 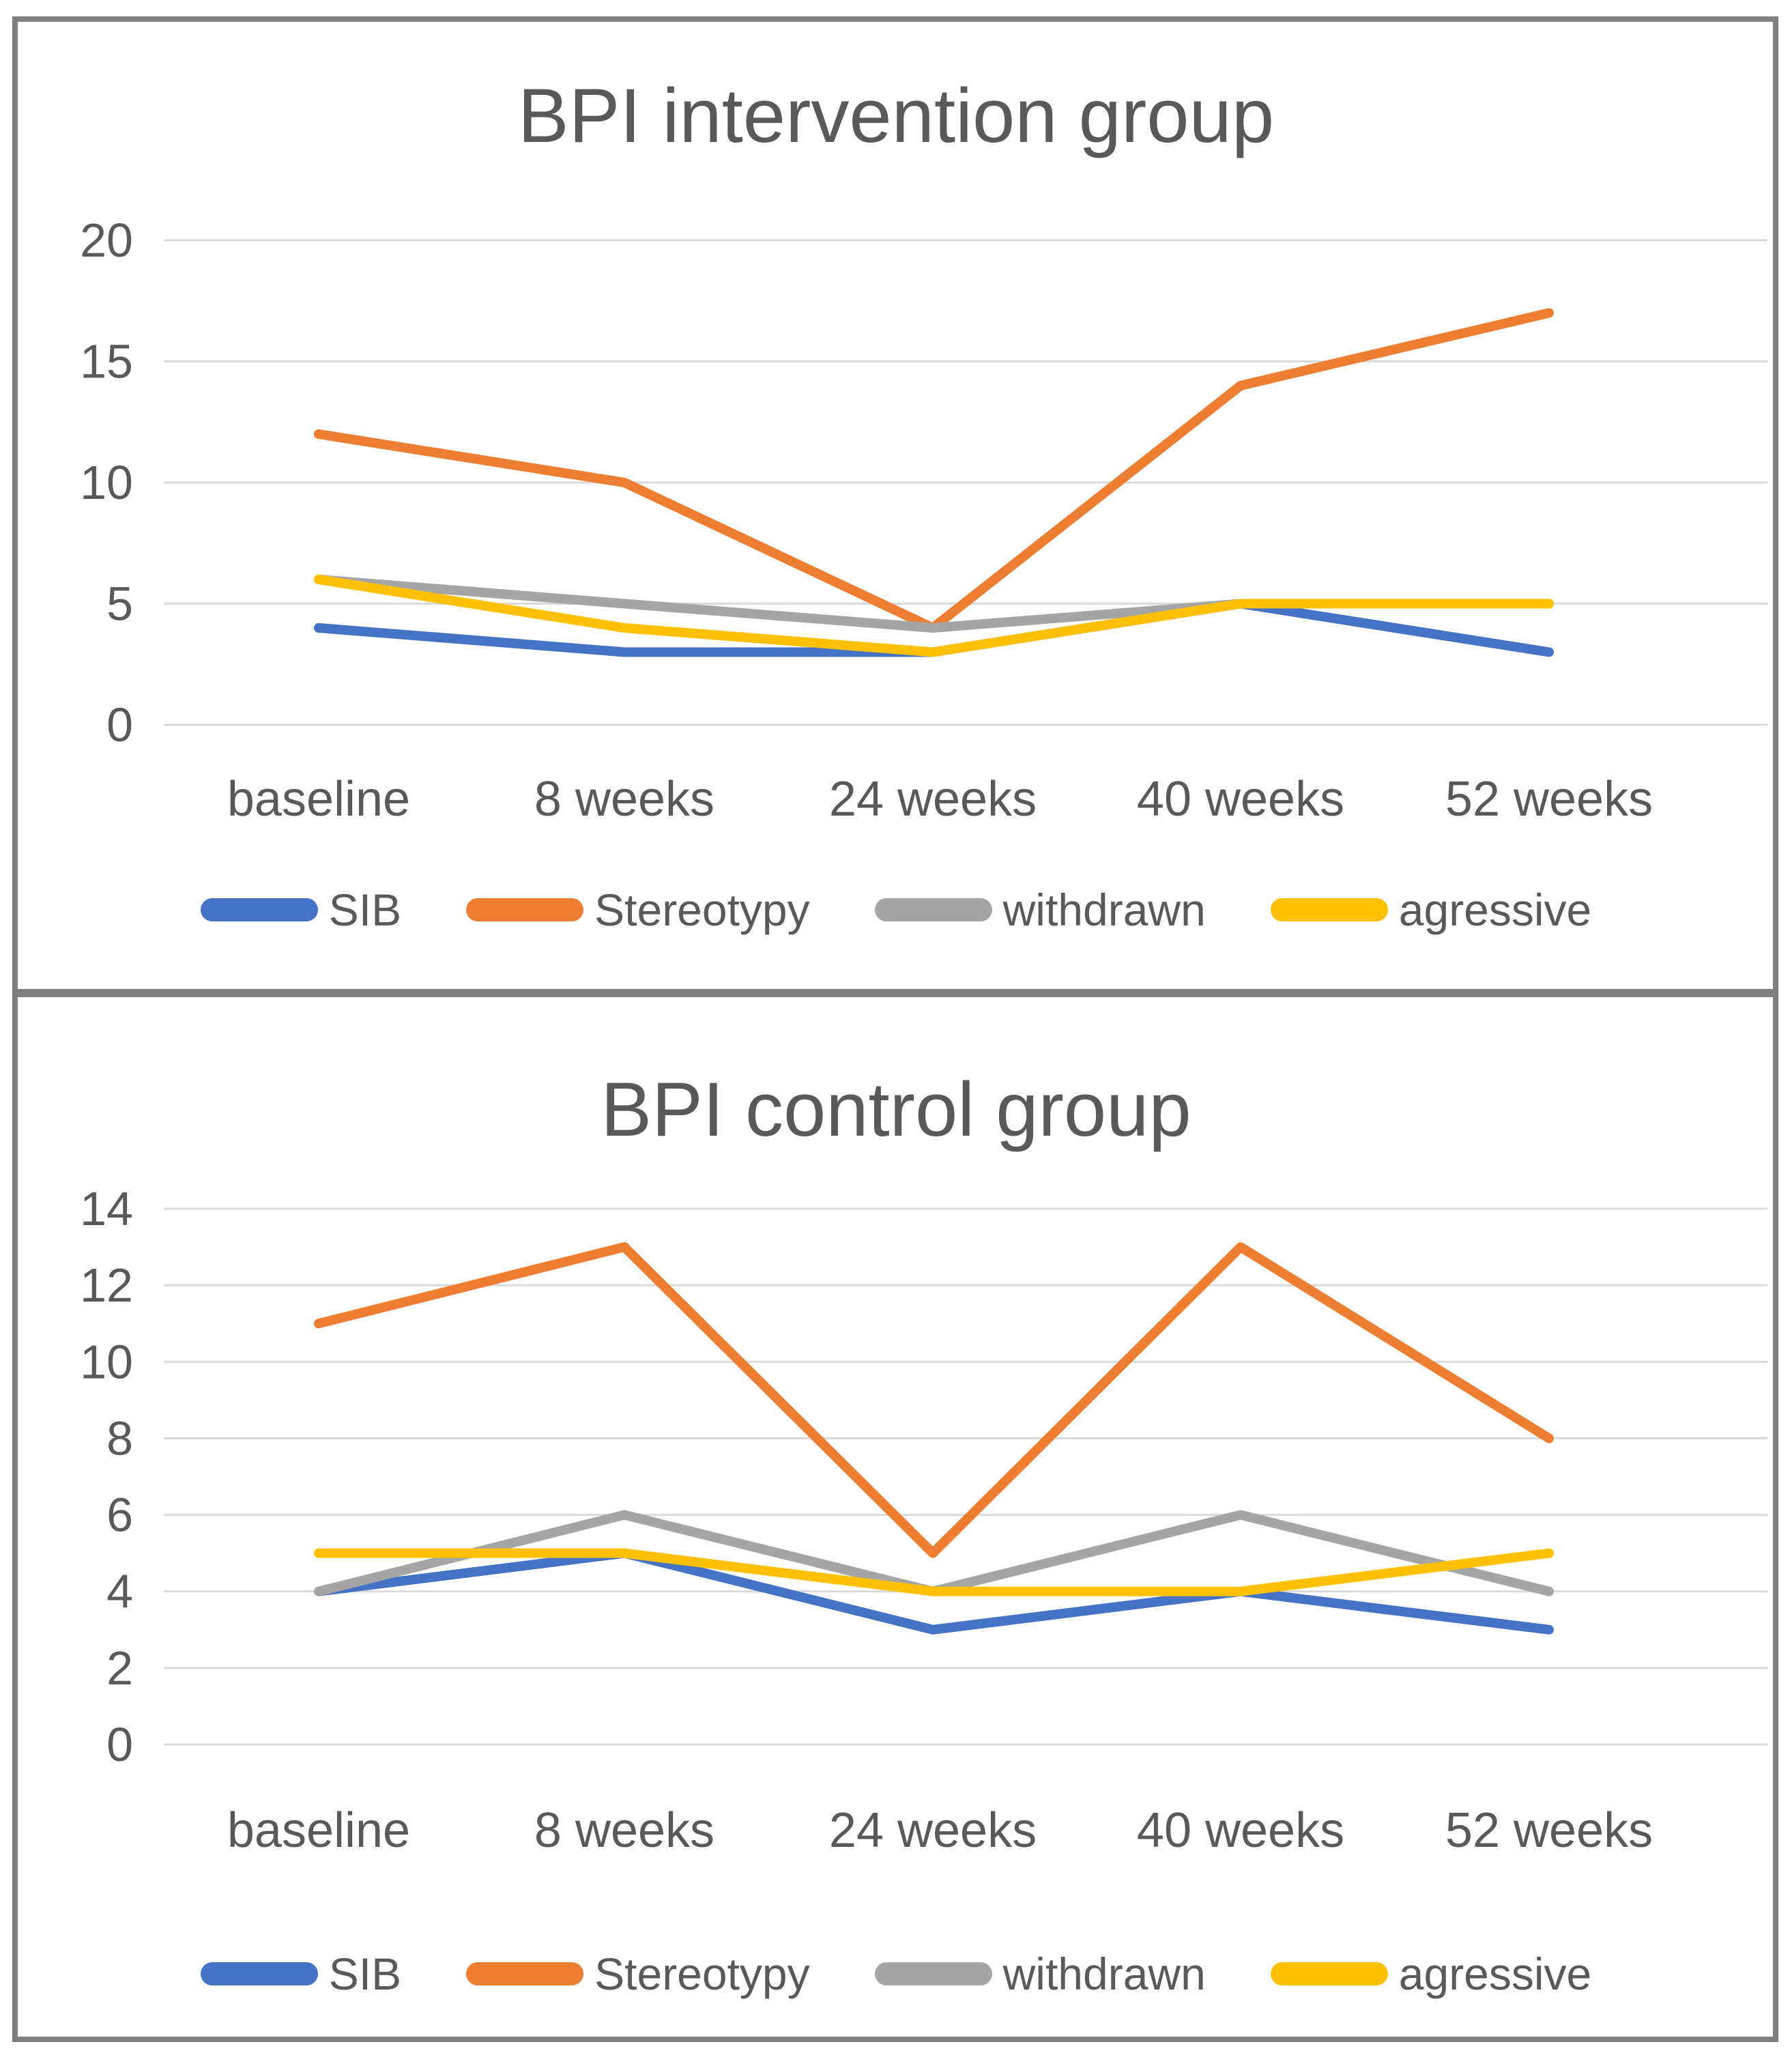 What do you see at coordinates (120, 1668) in the screenshot?
I see `y-tick-label: 2` at bounding box center [120, 1668].